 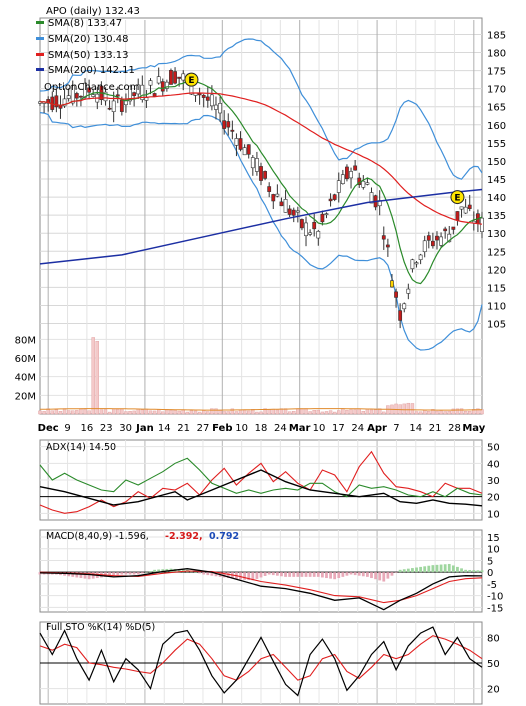 What do you see at coordinates (496, 216) in the screenshot?
I see `price-tick-label: 135` at bounding box center [496, 216].